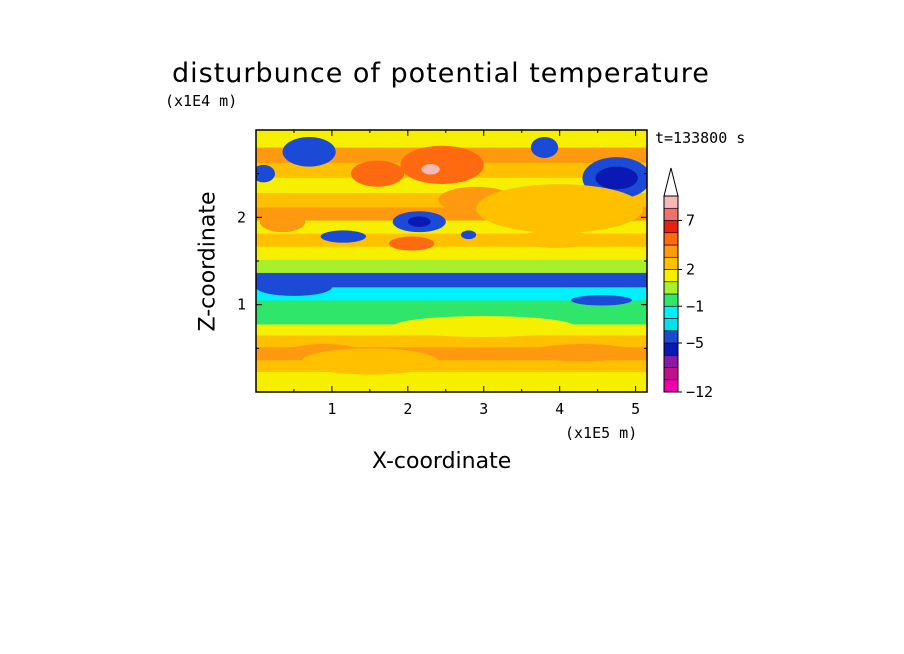 The height and width of the screenshot is (654, 904). What do you see at coordinates (695, 343) in the screenshot?
I see `colorbar-tick-label: −5` at bounding box center [695, 343].